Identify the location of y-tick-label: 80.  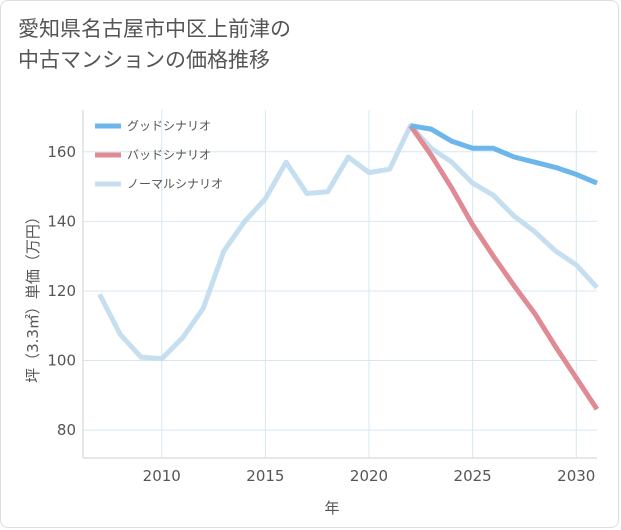
(66, 430).